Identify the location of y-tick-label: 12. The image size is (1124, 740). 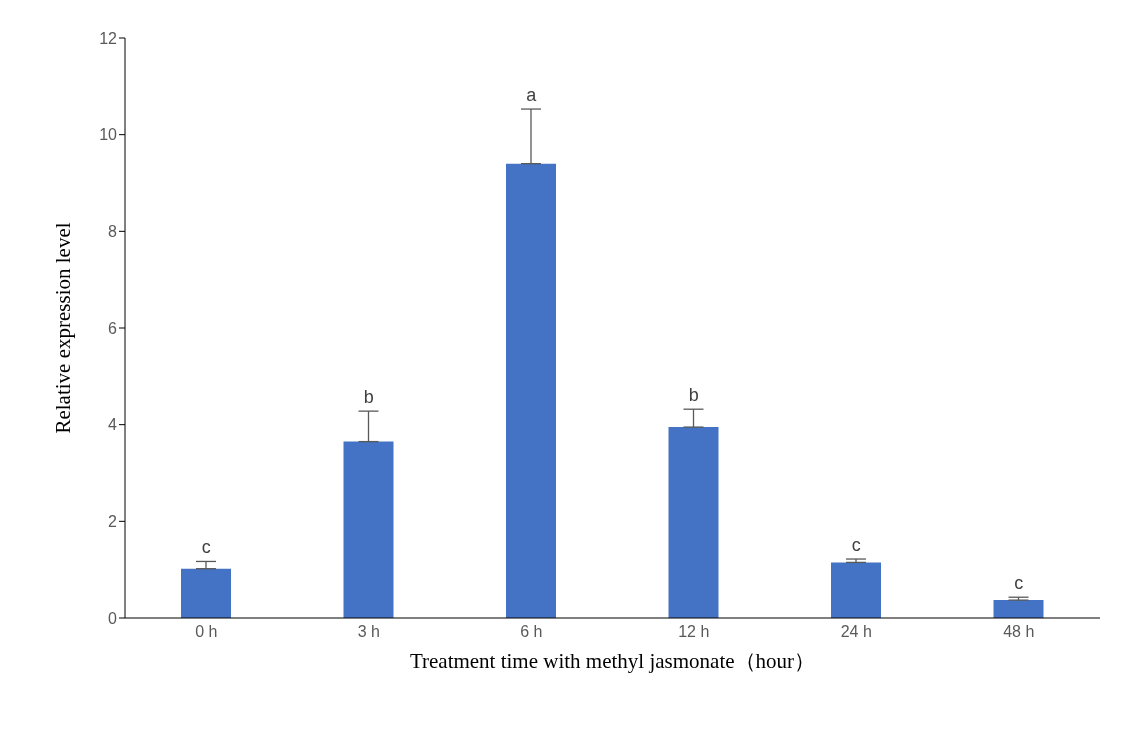
(108, 38).